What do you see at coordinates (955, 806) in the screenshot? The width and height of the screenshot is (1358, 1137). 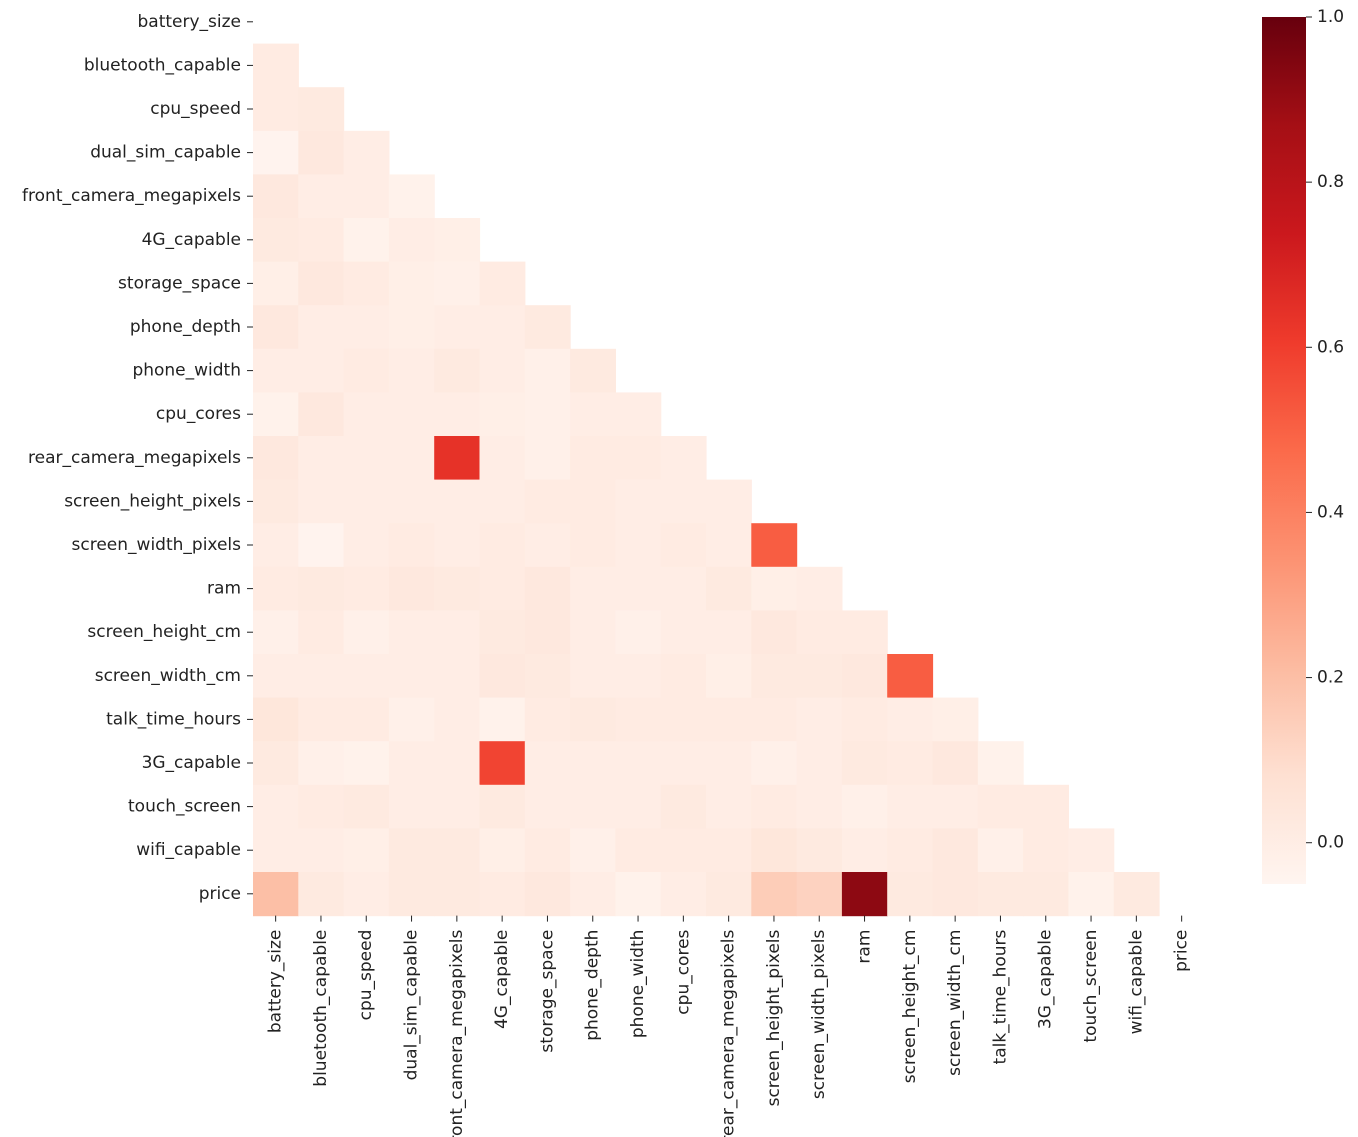 I see `heatmap-cell-touch_screen-screen_width_cm` at bounding box center [955, 806].